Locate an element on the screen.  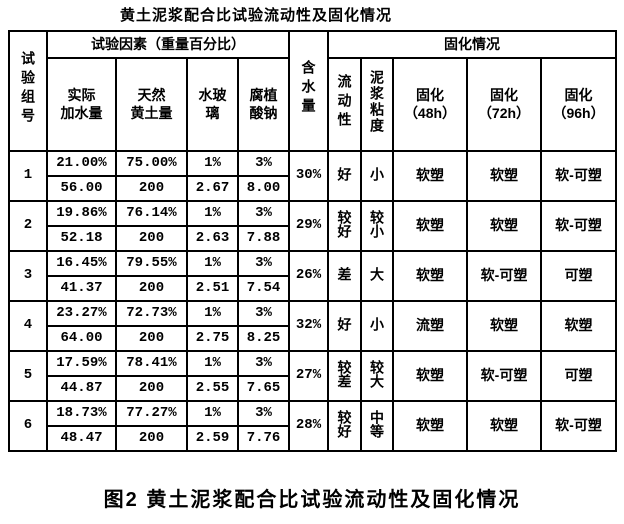
table-title-text: 黄土泥浆配合比试验流动性及固化情况 is located at coordinates (255, 15).